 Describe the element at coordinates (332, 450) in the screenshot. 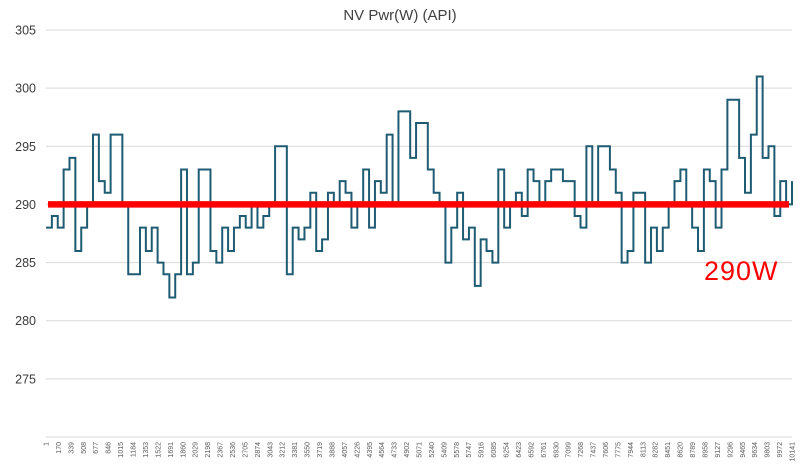

I see `x-axis-tick-label: 3888` at that location.